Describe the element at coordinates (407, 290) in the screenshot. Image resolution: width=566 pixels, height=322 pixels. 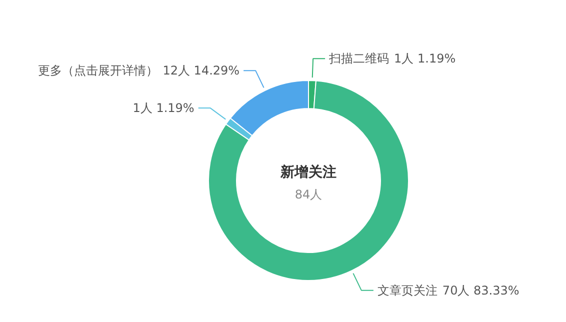
I see `slice-label: 文章页关注` at that location.